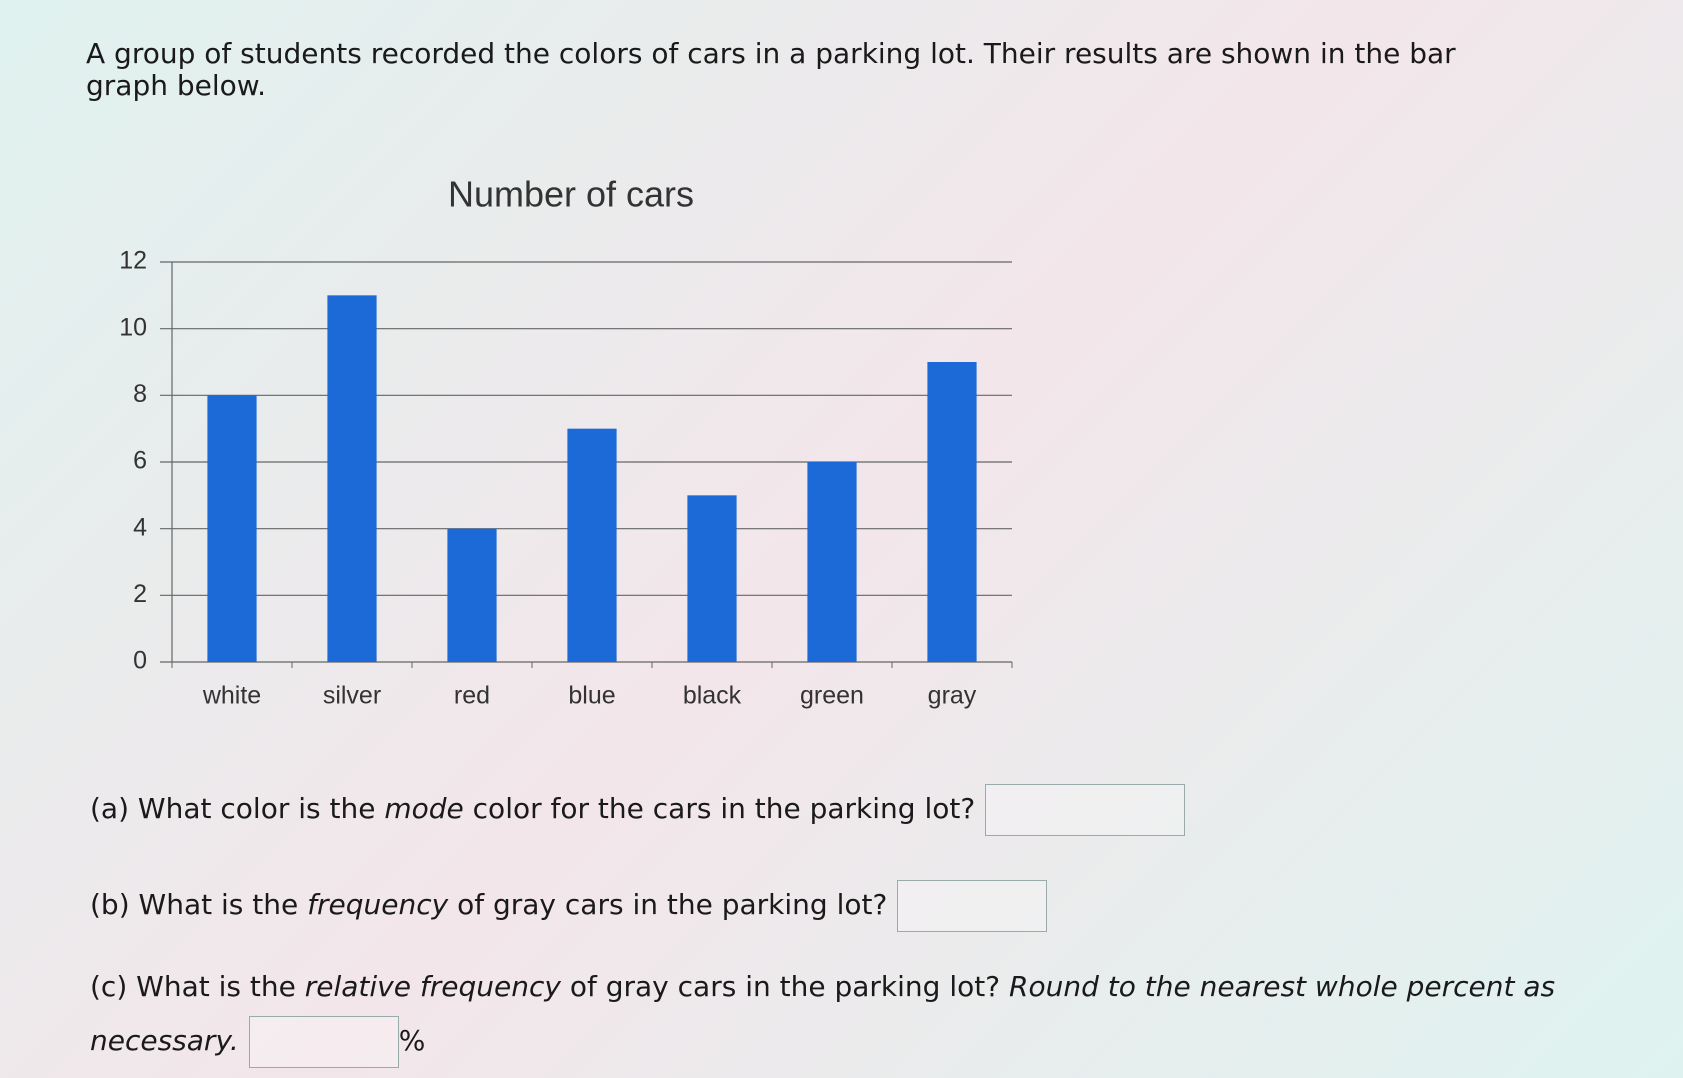 This screenshot has width=1683, height=1078. Describe the element at coordinates (591, 696) in the screenshot. I see `x-tick-label: blue` at that location.